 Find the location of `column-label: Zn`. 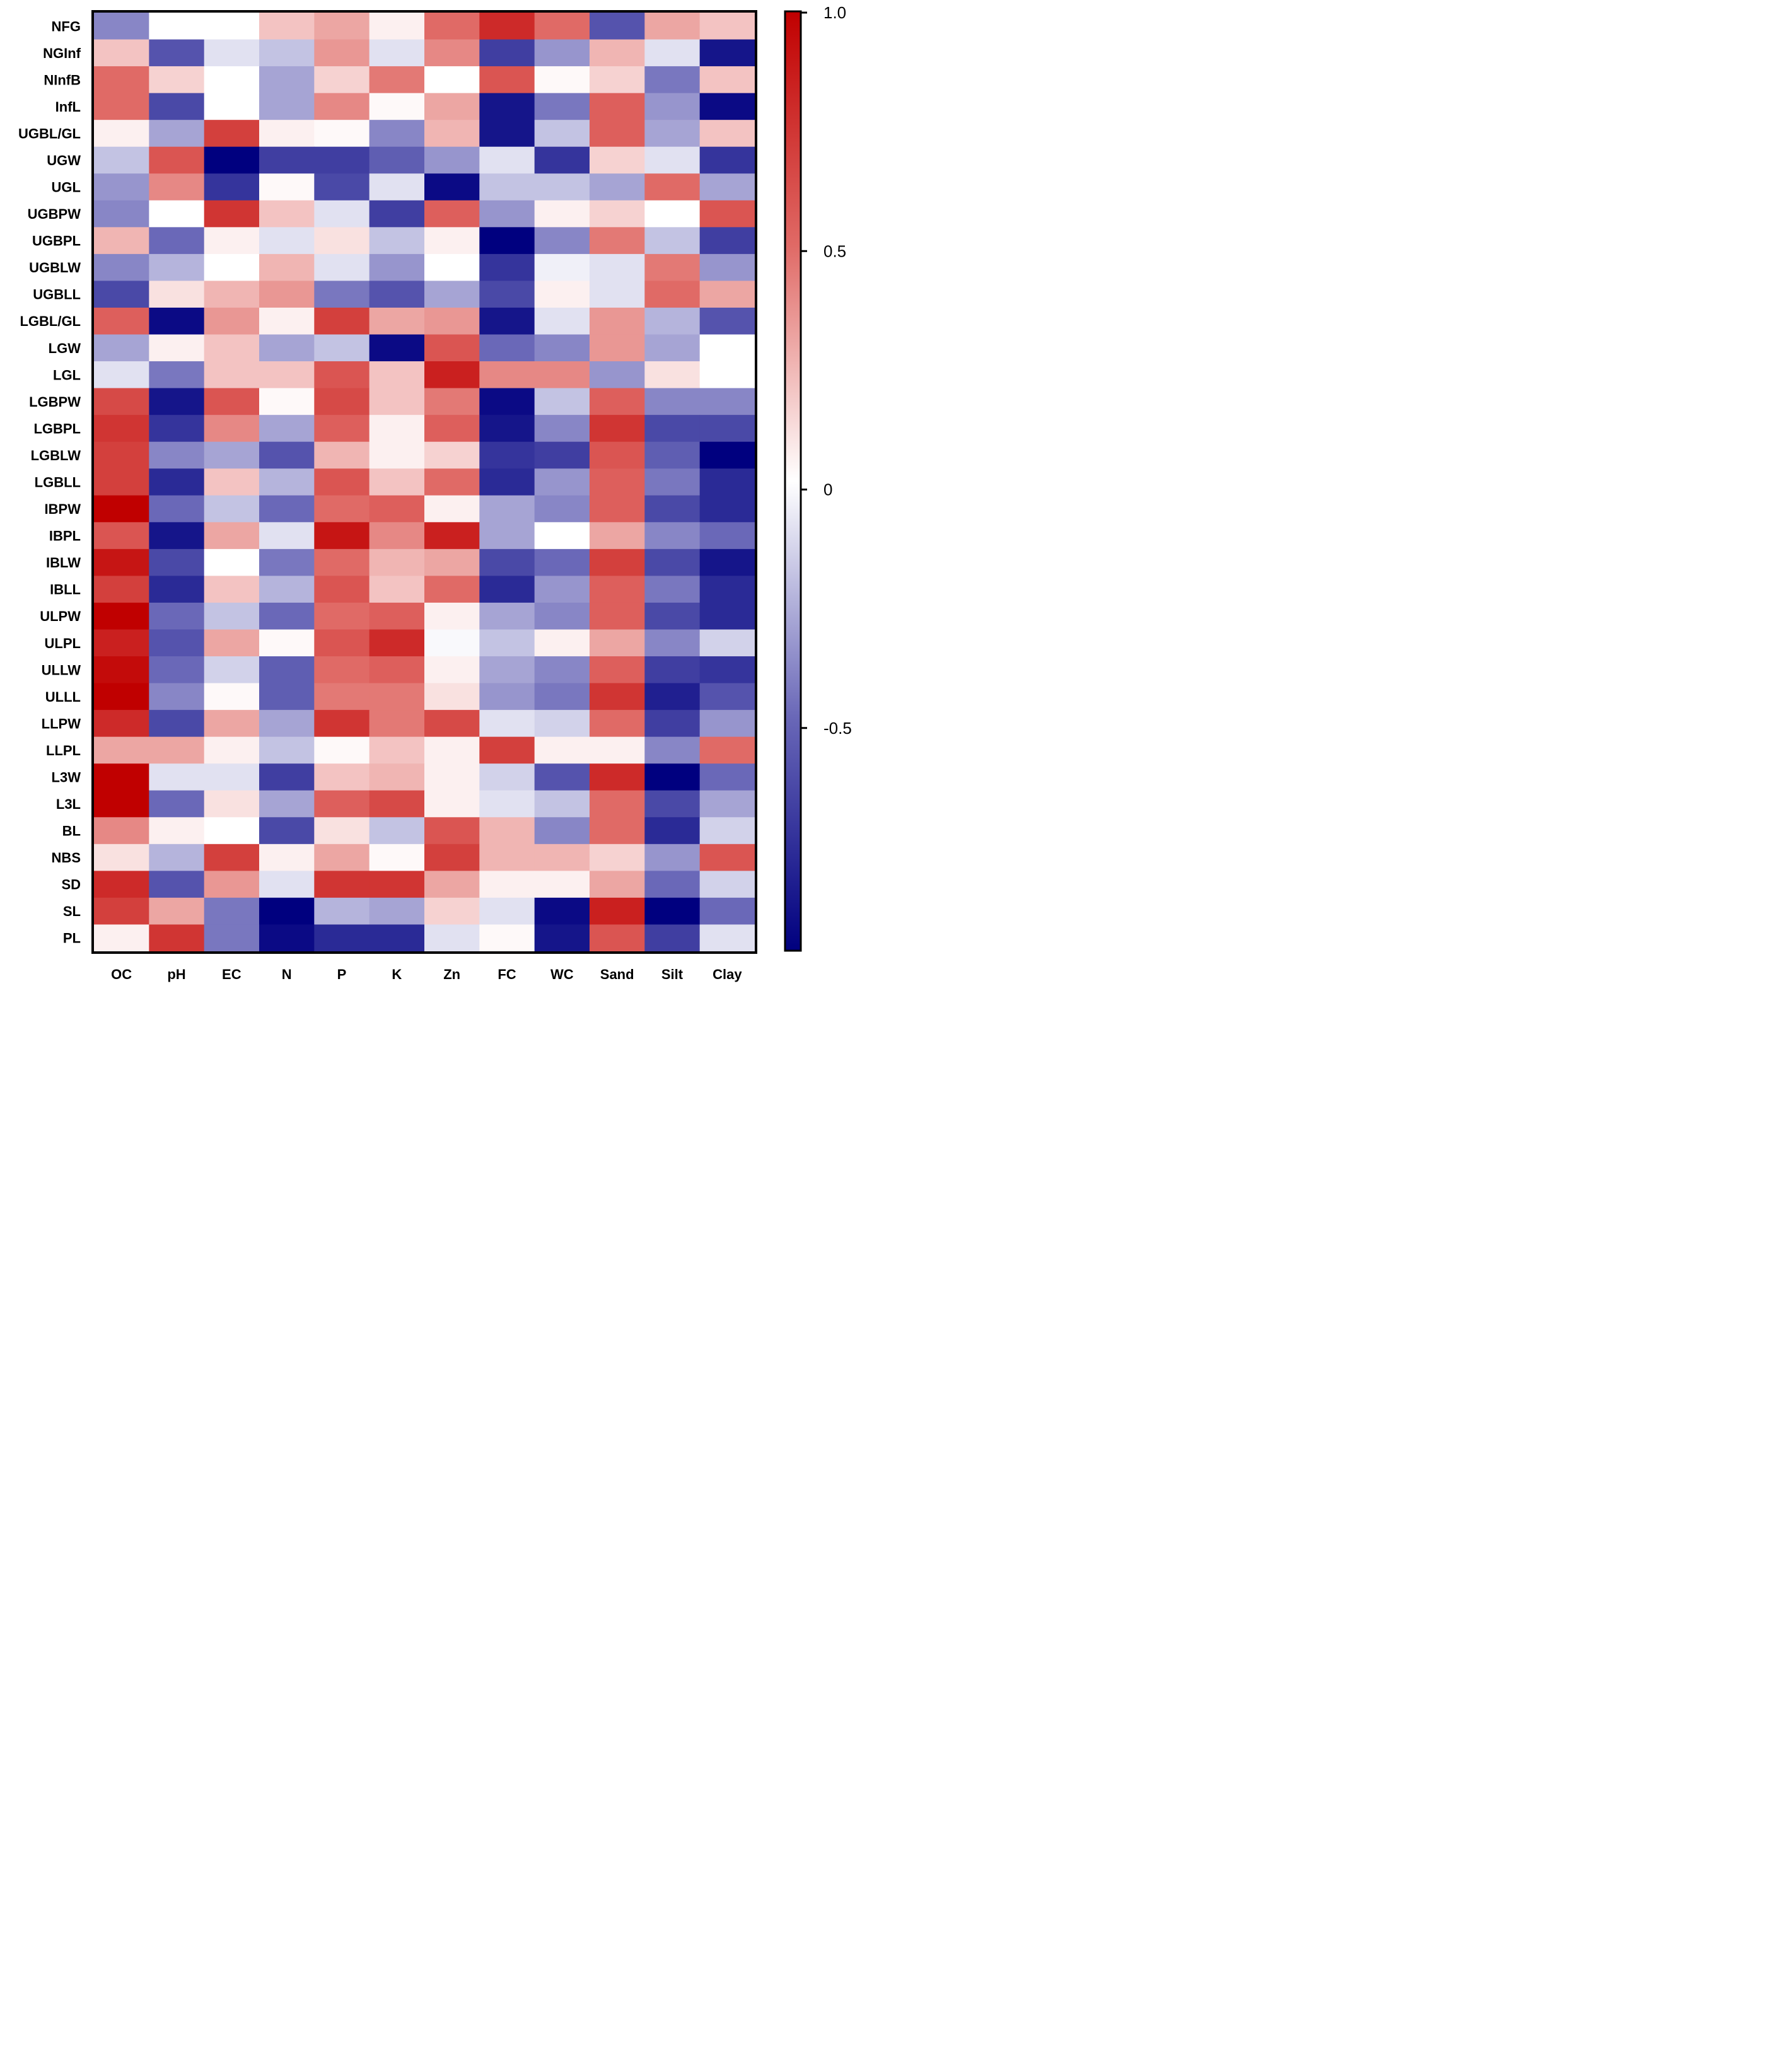

column-label: Zn is located at coordinates (451, 974).